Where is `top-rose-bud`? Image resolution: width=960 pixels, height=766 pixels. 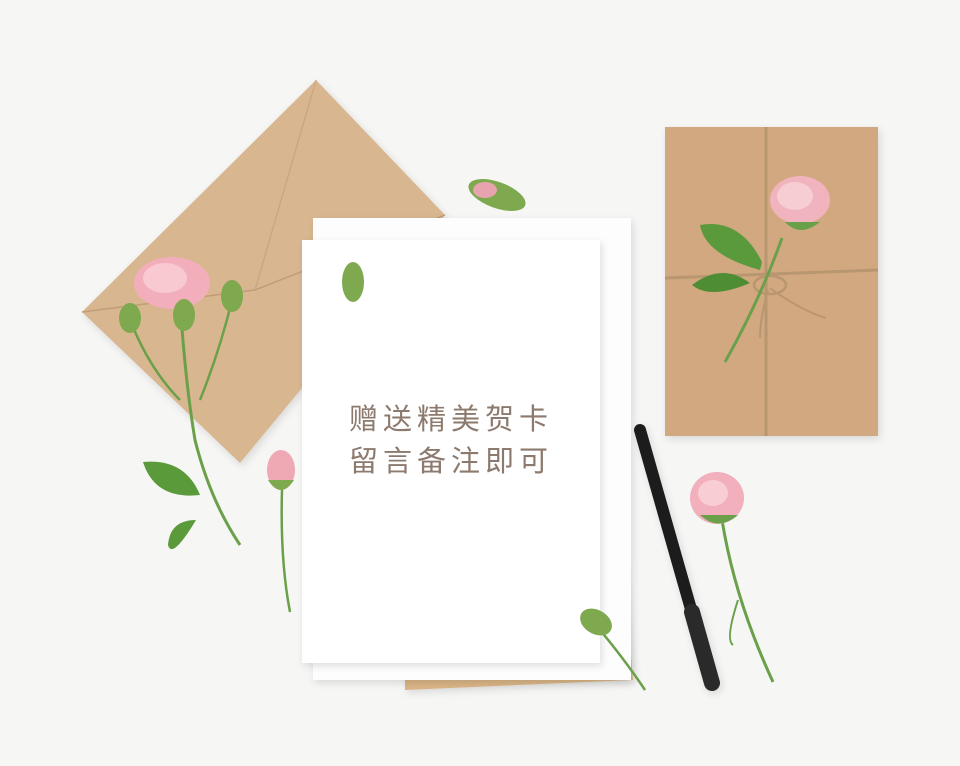
top-rose-bud is located at coordinates (497, 195).